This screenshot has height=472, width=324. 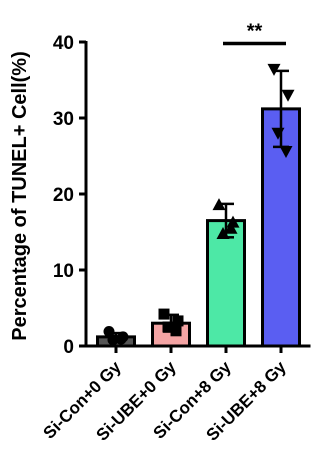 What do you see at coordinates (68, 347) in the screenshot?
I see `y-tick-label-0: 0` at bounding box center [68, 347].